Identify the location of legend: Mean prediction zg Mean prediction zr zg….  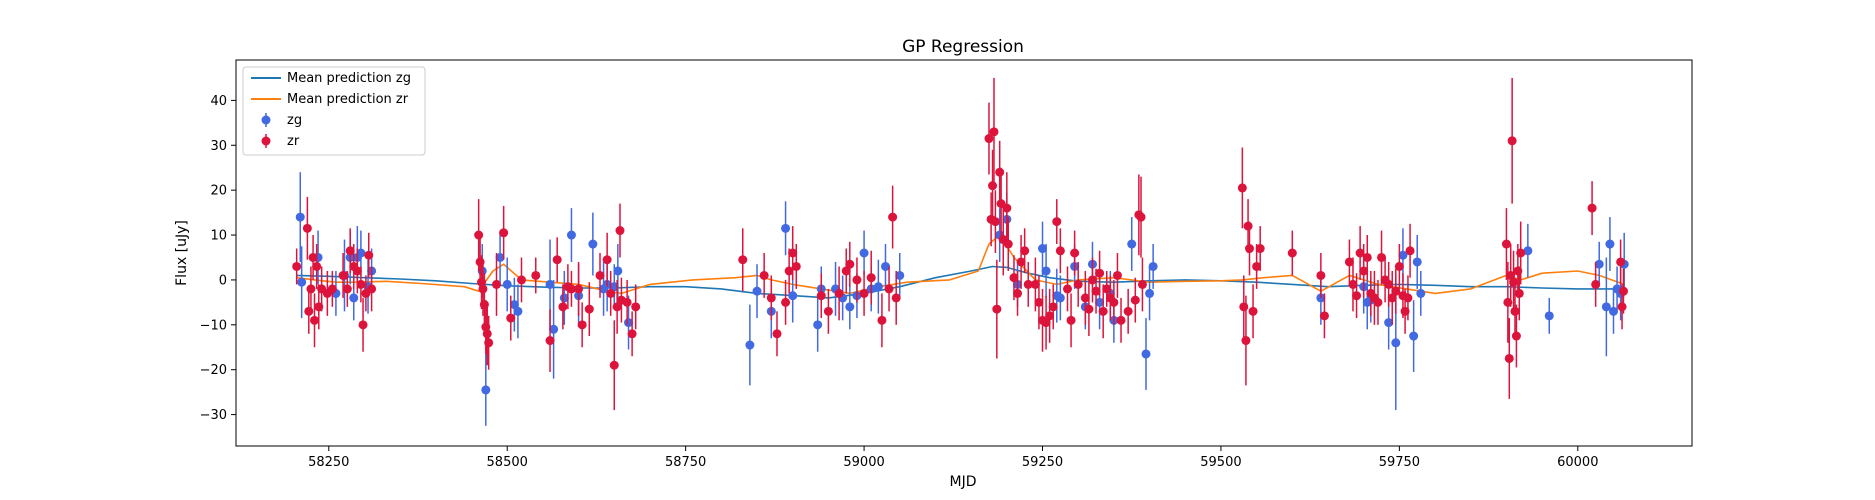
(334, 111).